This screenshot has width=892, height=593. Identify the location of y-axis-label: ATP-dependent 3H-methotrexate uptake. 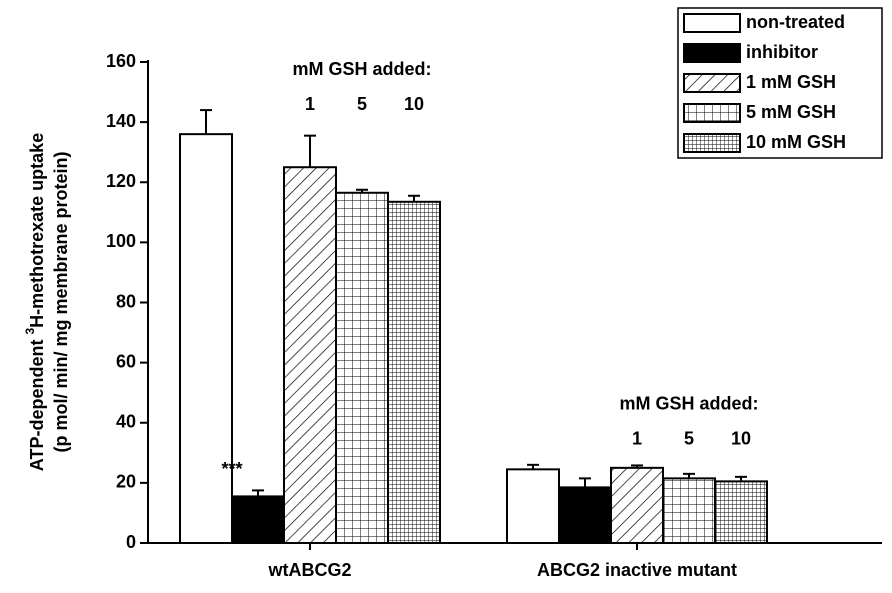
(35, 302).